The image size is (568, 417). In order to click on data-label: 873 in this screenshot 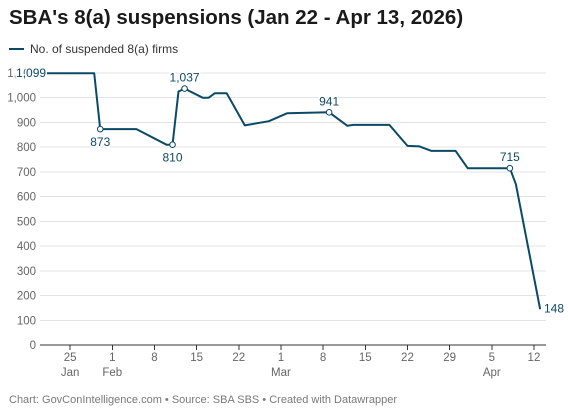, I will do `click(100, 142)`.